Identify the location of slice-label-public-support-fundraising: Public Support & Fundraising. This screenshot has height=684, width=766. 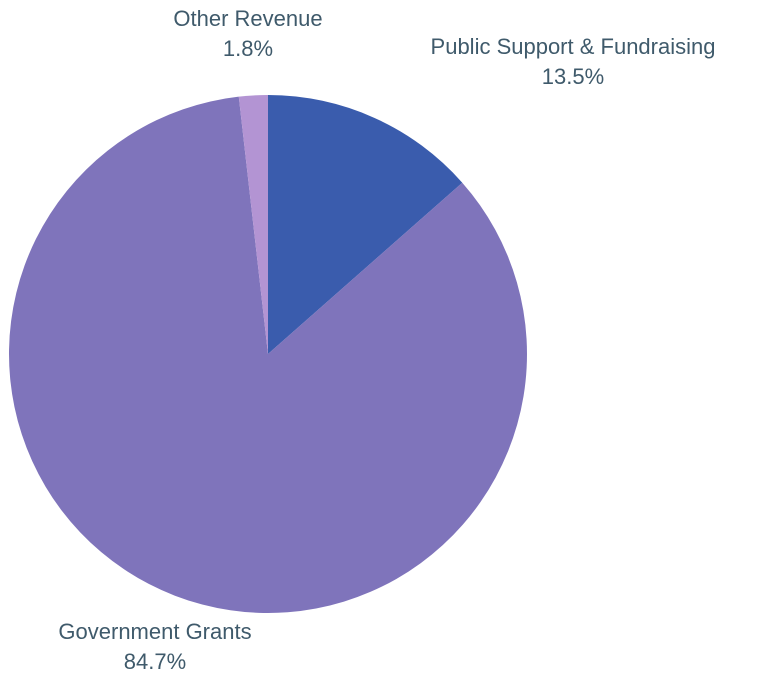
(573, 46).